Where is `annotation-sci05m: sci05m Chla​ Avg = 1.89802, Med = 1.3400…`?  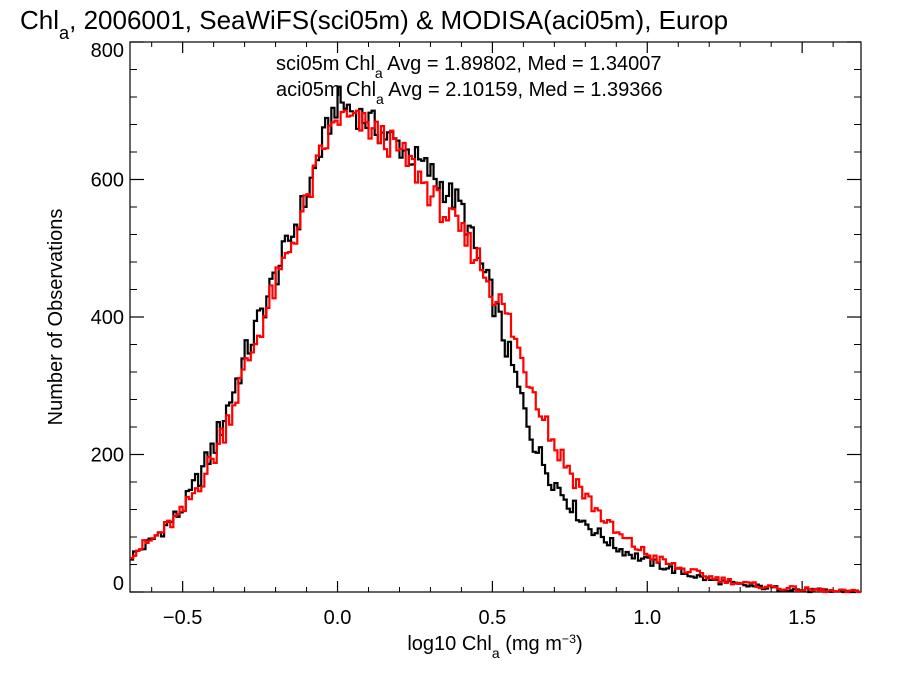 annotation-sci05m: sci05m Chla​ Avg = 1.89802, Med = 1.3400… is located at coordinates (468, 67).